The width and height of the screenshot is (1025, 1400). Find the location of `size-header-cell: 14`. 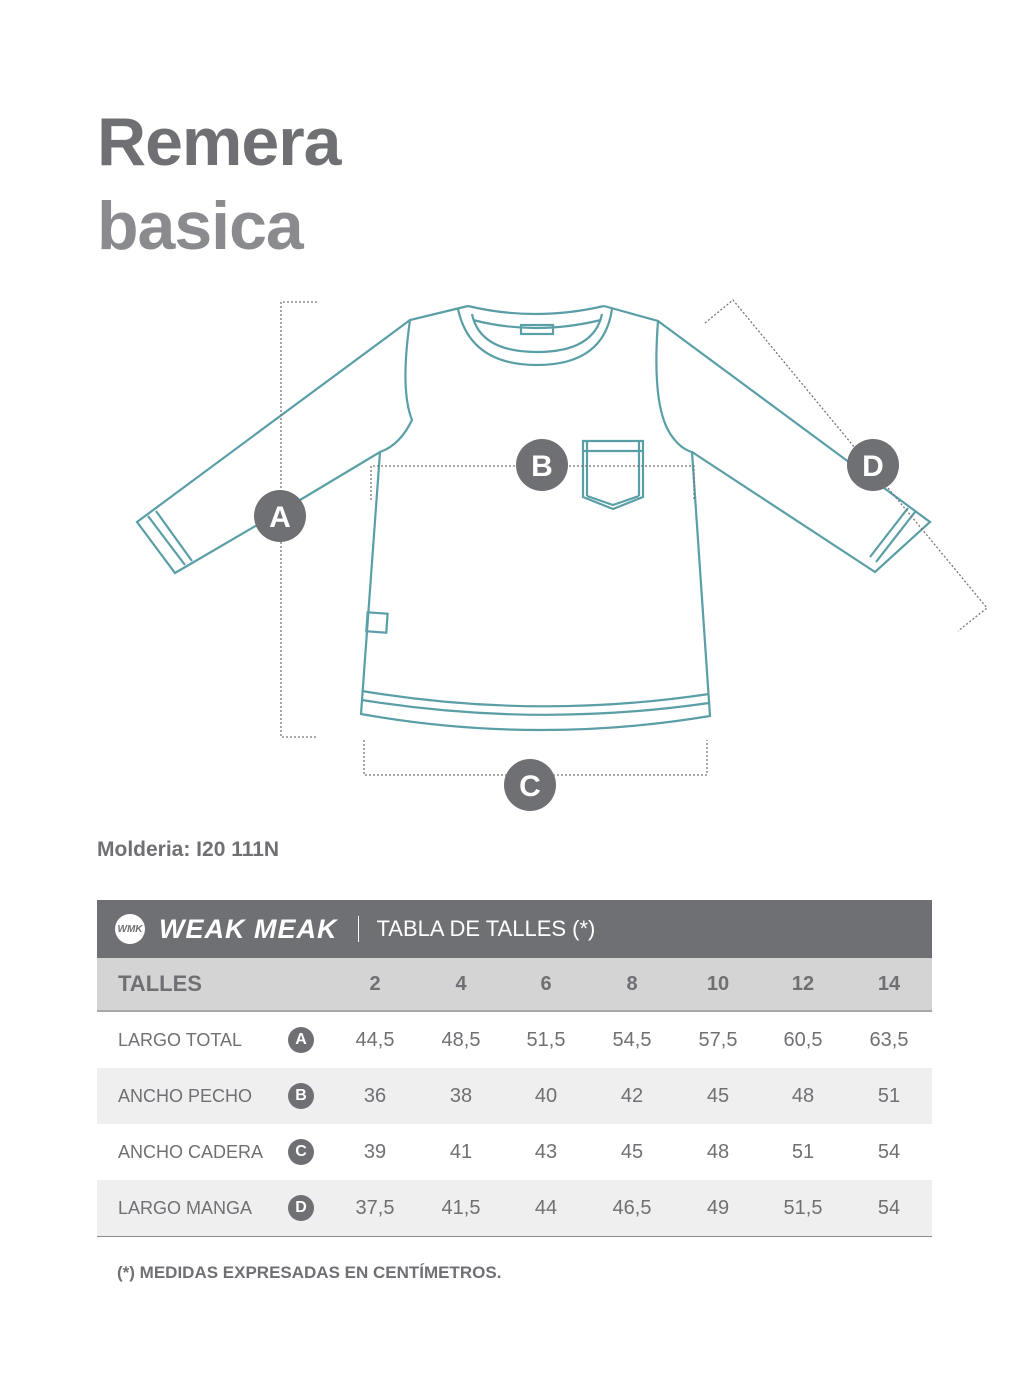

size-header-cell: 14 is located at coordinates (889, 983).